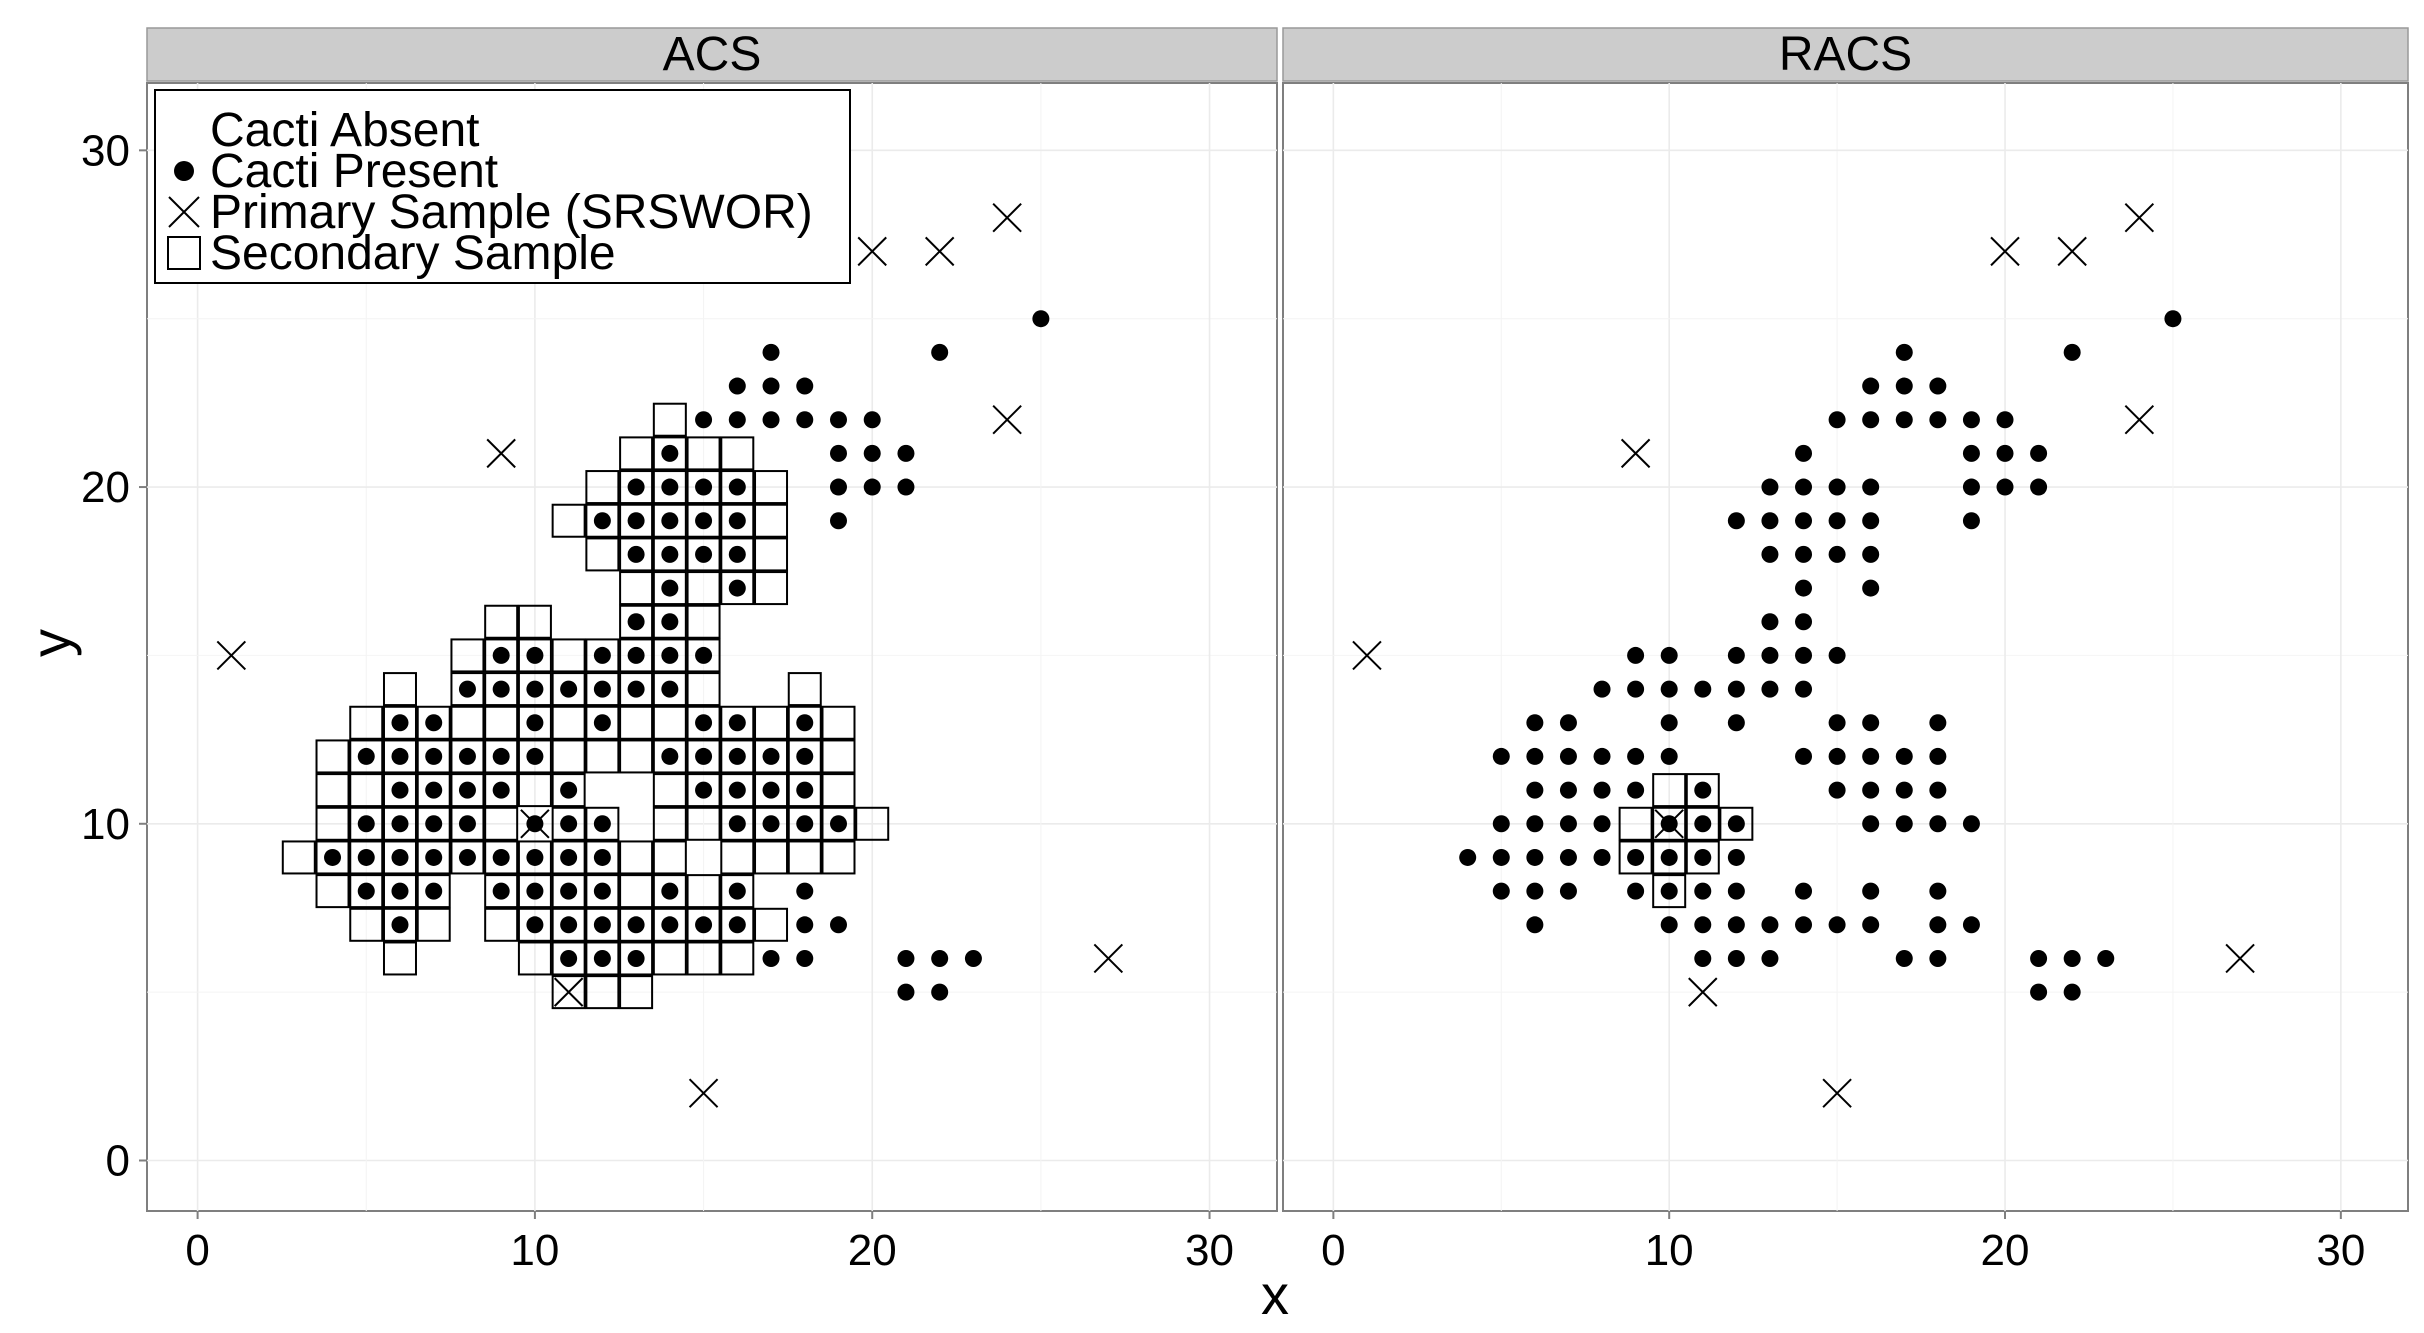 The width and height of the screenshot is (2424, 1333). Describe the element at coordinates (534, 1250) in the screenshot. I see `x-tick-label: 10` at that location.